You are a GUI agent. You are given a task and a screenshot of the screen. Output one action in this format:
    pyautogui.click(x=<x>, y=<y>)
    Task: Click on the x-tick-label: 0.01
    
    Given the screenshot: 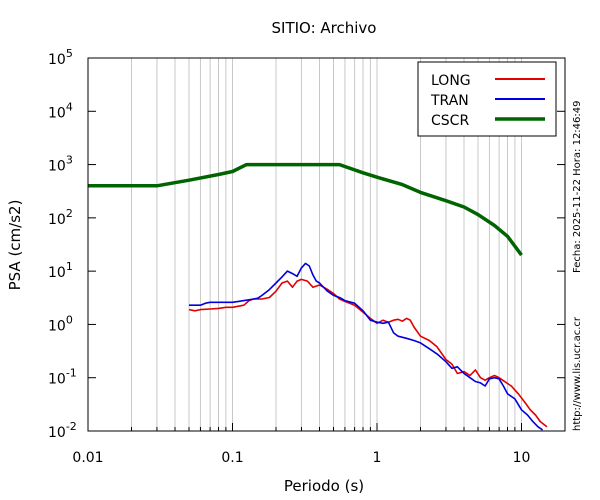 What is the action you would take?
    pyautogui.click(x=87, y=458)
    